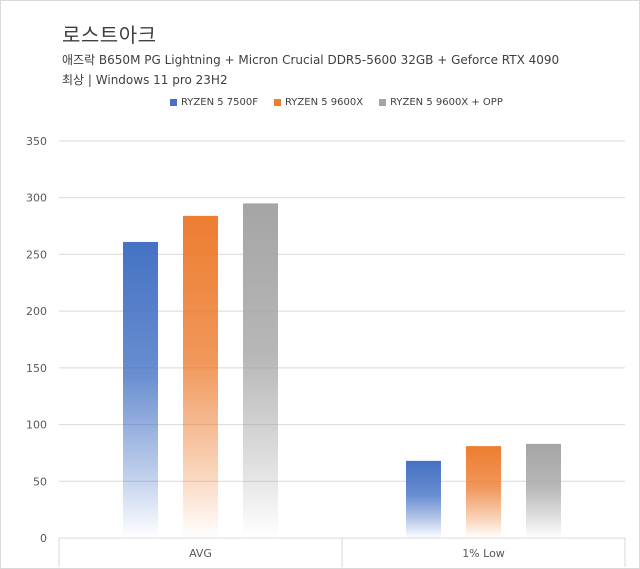  I want to click on y-tick-label-100: 100, so click(36, 425).